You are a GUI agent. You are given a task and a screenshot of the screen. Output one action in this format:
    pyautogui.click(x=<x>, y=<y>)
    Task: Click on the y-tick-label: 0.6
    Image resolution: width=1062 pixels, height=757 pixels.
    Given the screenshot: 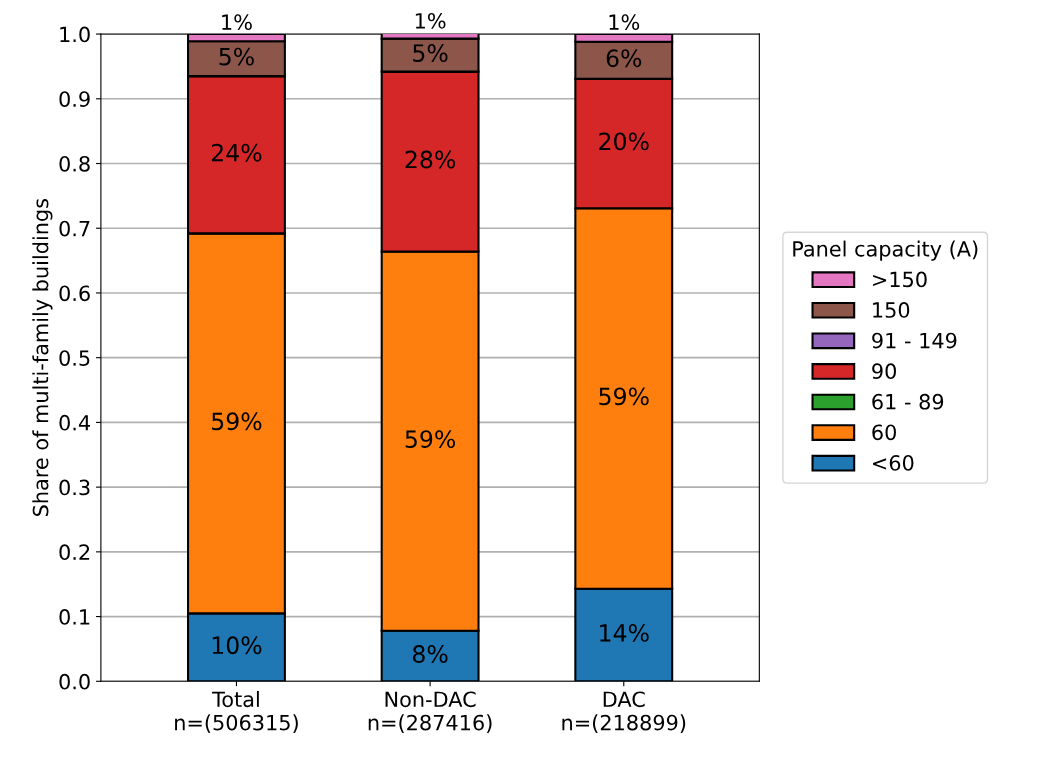 What is the action you would take?
    pyautogui.click(x=74, y=293)
    